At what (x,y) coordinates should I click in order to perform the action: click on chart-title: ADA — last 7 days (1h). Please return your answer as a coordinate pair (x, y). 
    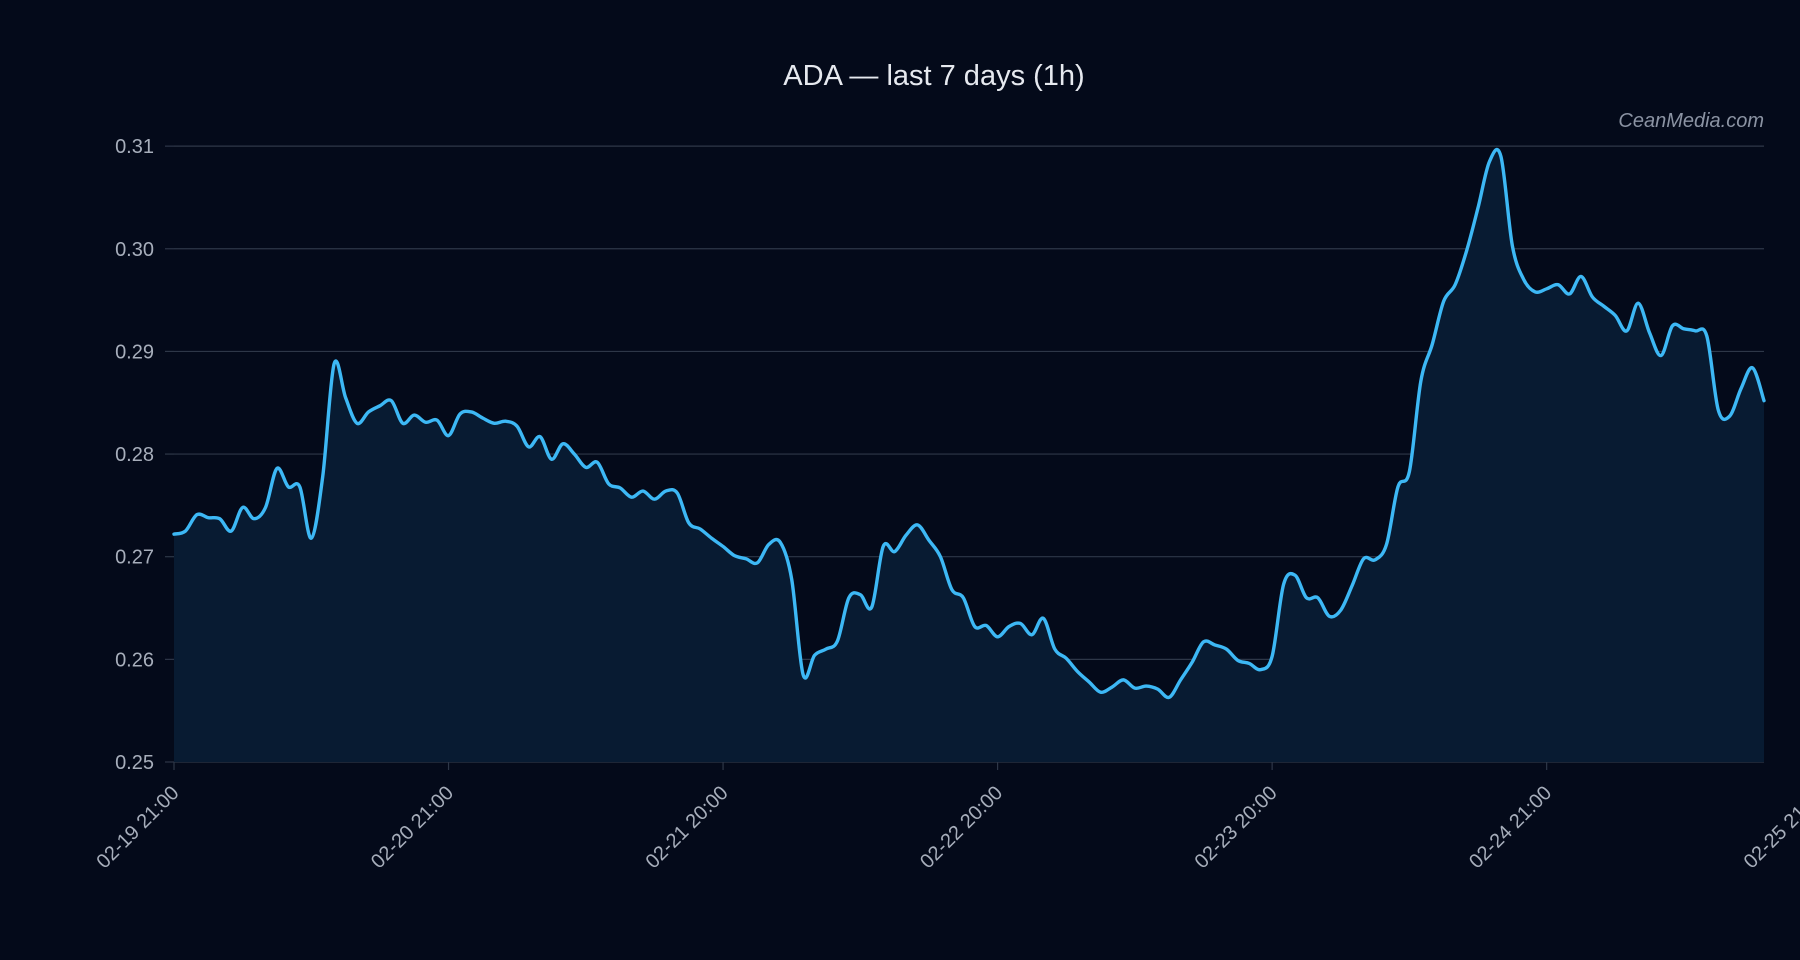
    Looking at the image, I should click on (933, 76).